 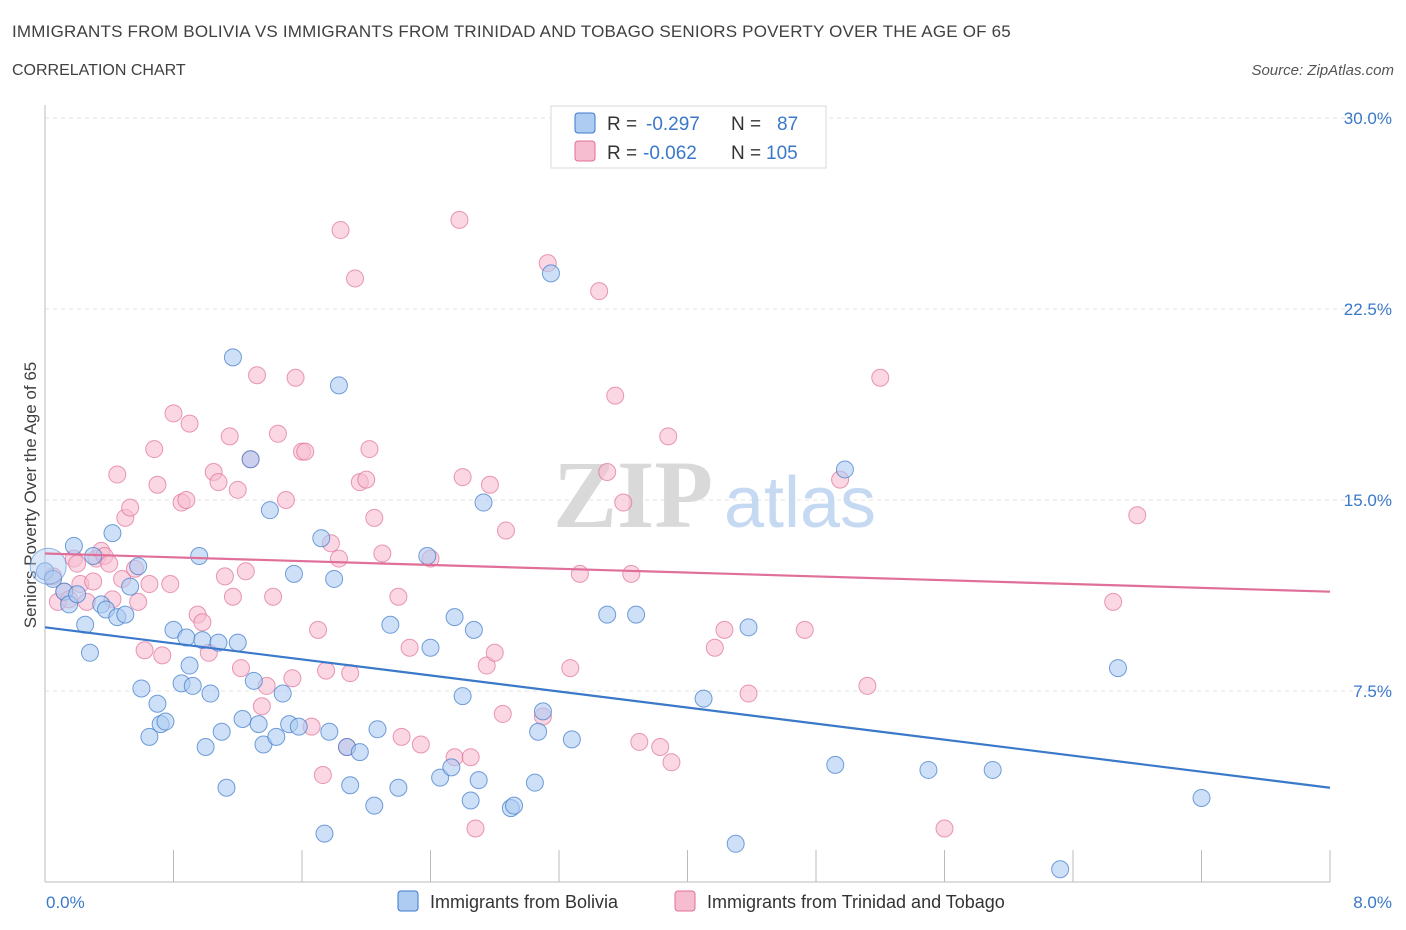 What do you see at coordinates (714, 494) in the screenshot?
I see `watermark: ZIP atlas` at bounding box center [714, 494].